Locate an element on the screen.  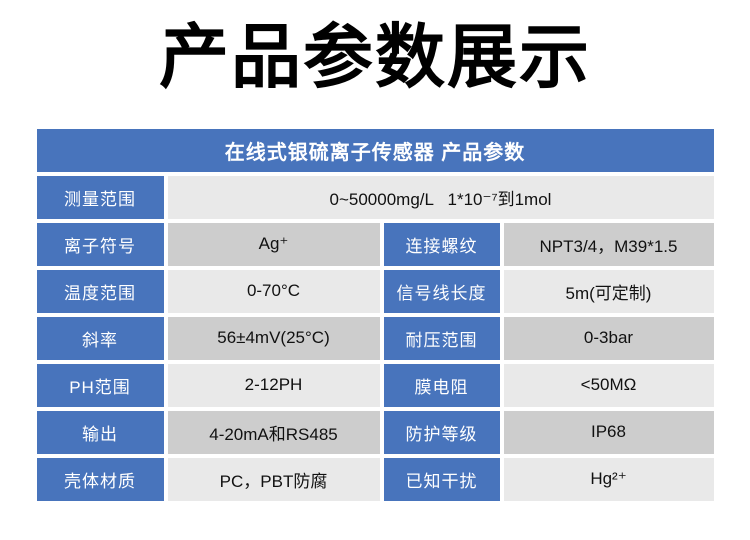
spec-value: 0-3bar is located at coordinates (608, 338).